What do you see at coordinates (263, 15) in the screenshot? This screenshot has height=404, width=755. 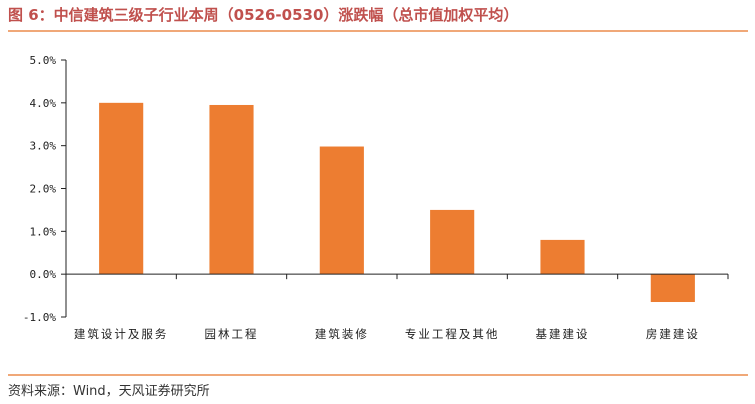 I see `chart-title: 图 6：中信建筑三级子行业本周（0526-0530）涨跌幅（总市值加权平均）` at bounding box center [263, 15].